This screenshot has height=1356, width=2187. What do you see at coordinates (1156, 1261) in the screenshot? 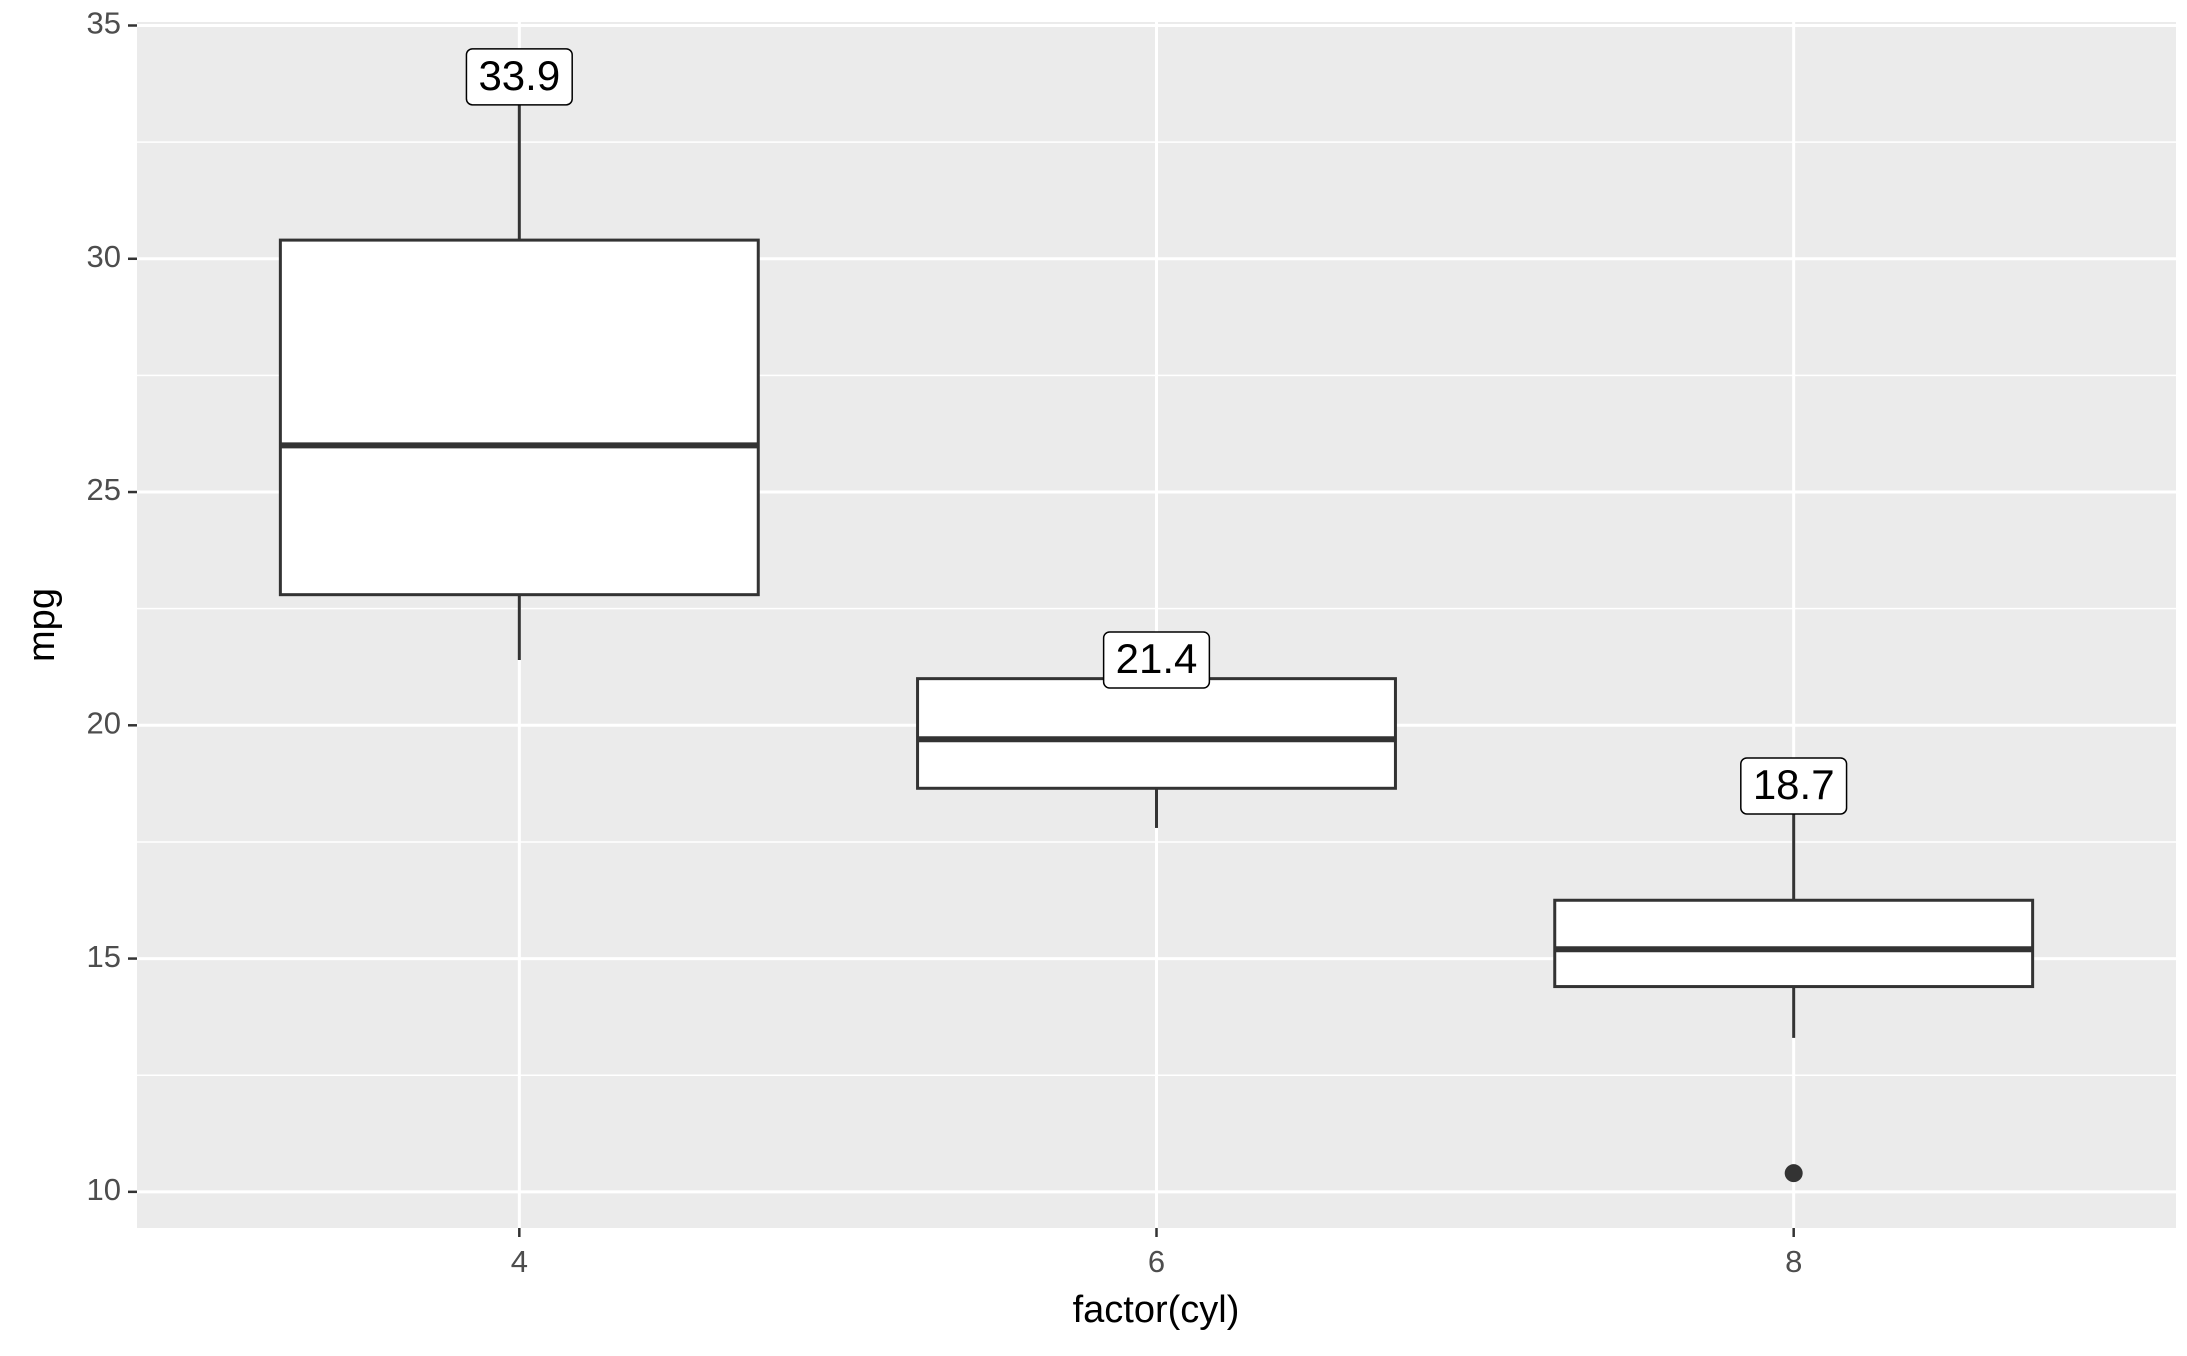
I see `x-tick-label: 6` at bounding box center [1156, 1261].